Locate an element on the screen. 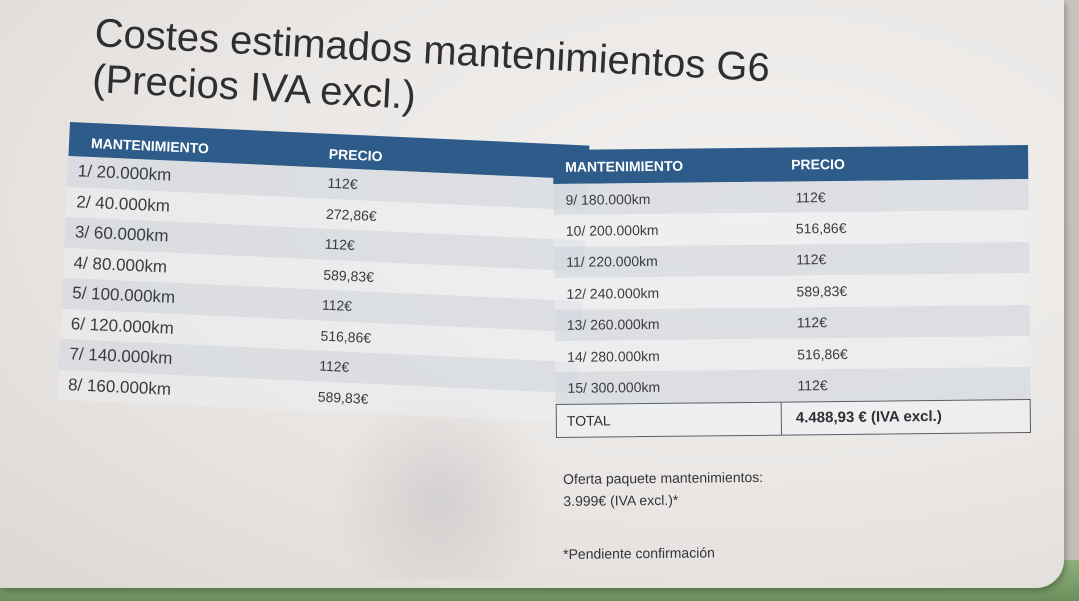 The width and height of the screenshot is (1079, 601). table-row: 9/ 180.000km 112€ is located at coordinates (791, 197).